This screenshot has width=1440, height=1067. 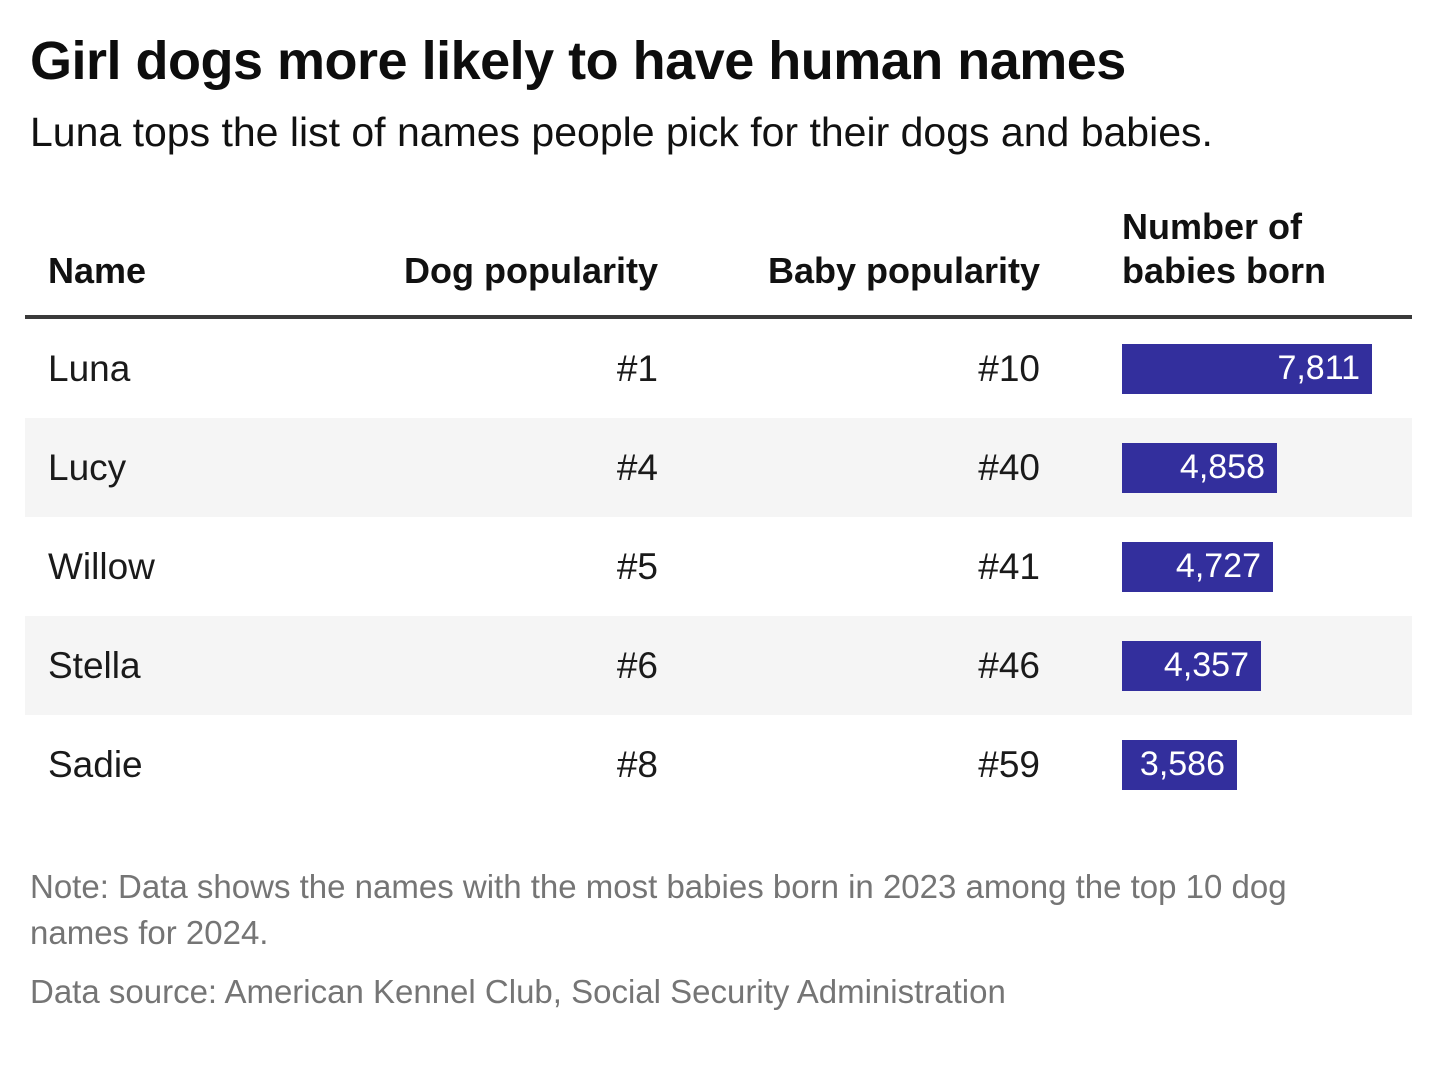 What do you see at coordinates (1222, 467) in the screenshot?
I see `babies-born-value: 4,858` at bounding box center [1222, 467].